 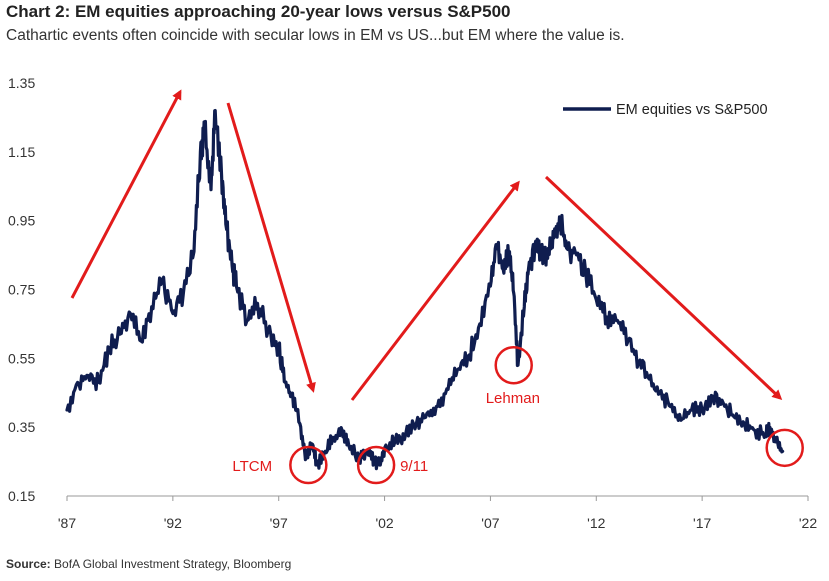 I want to click on legend: EM equities vs S&P500, so click(x=665, y=110).